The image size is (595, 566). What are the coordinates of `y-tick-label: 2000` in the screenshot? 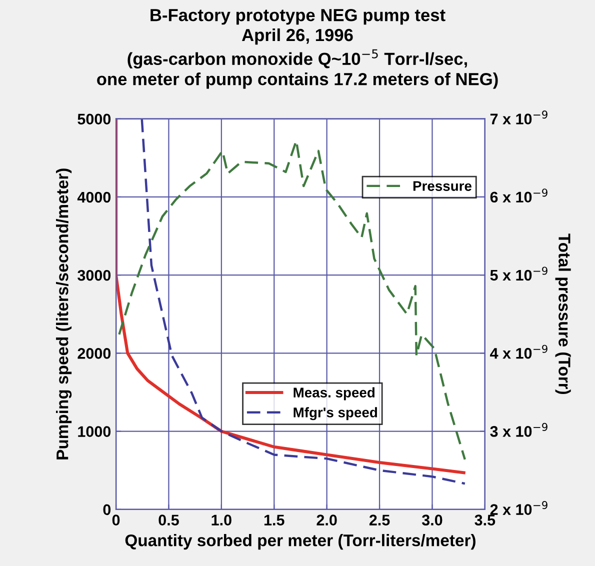 It's located at (94, 353).